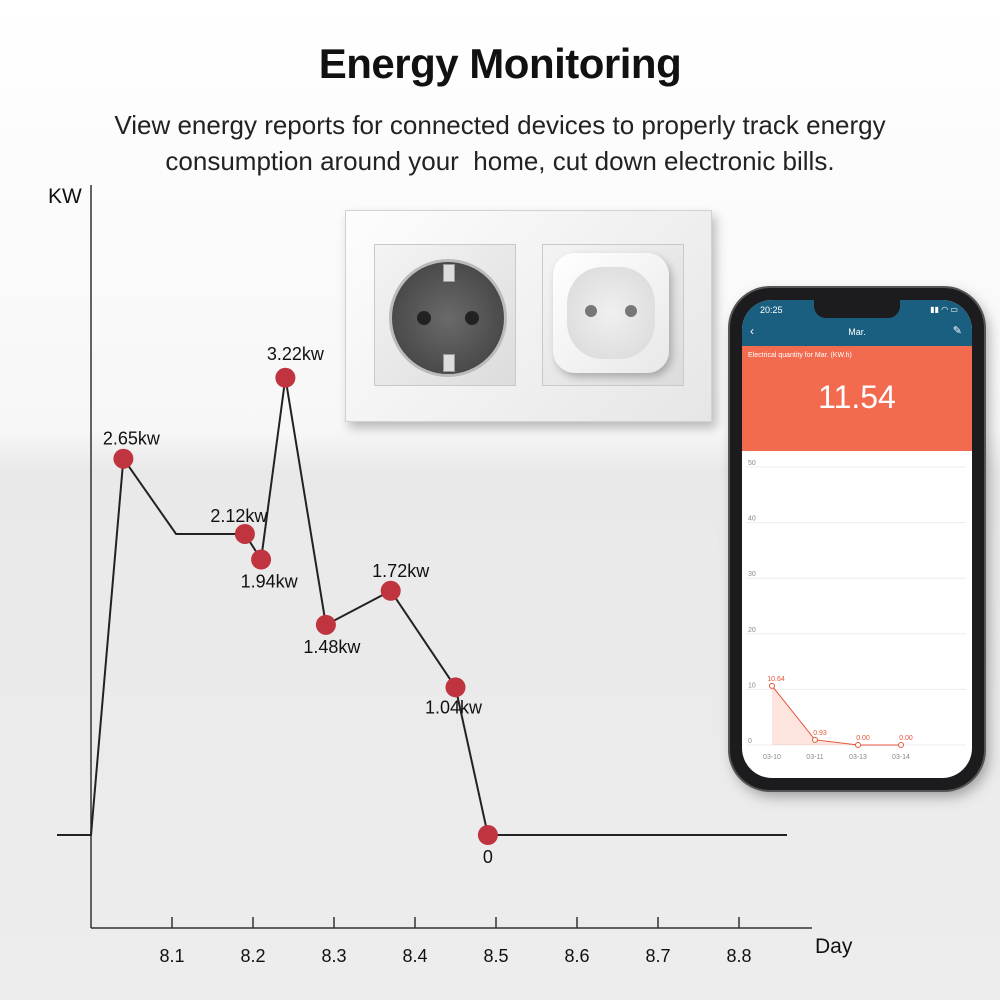 The width and height of the screenshot is (1000, 1000). I want to click on x-tick-label: 8.5, so click(495, 956).